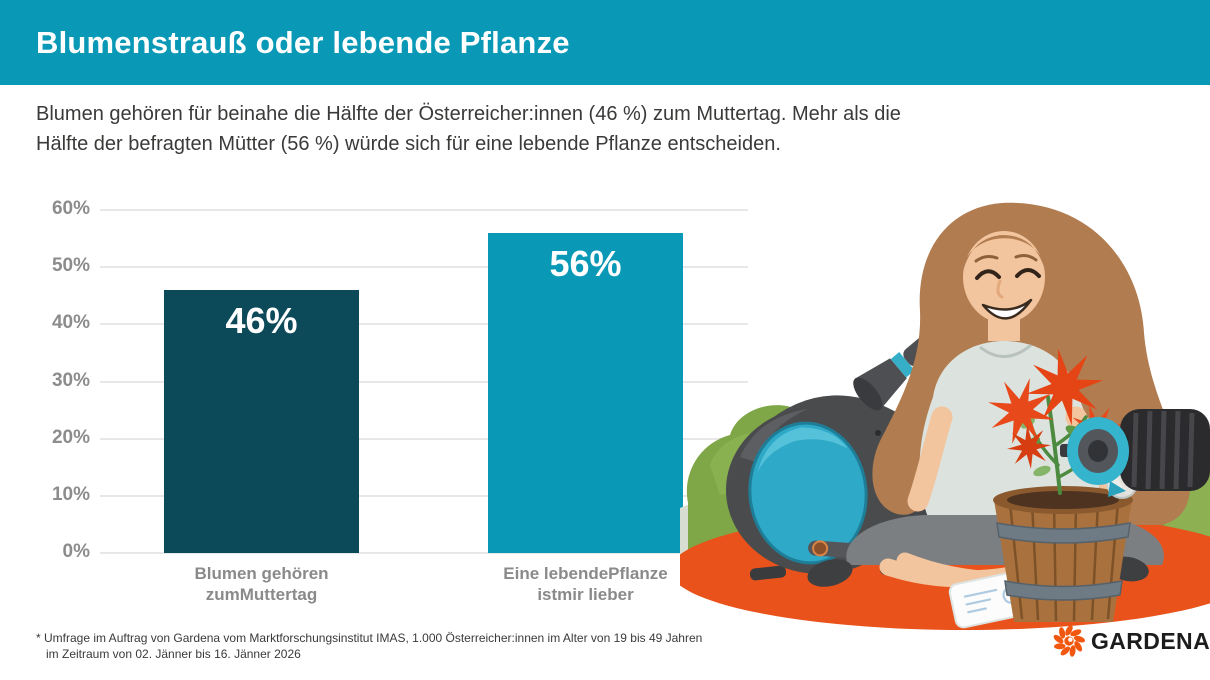 This screenshot has height=680, width=1210. Describe the element at coordinates (76, 551) in the screenshot. I see `y-axis-tick-label: 0%` at that location.